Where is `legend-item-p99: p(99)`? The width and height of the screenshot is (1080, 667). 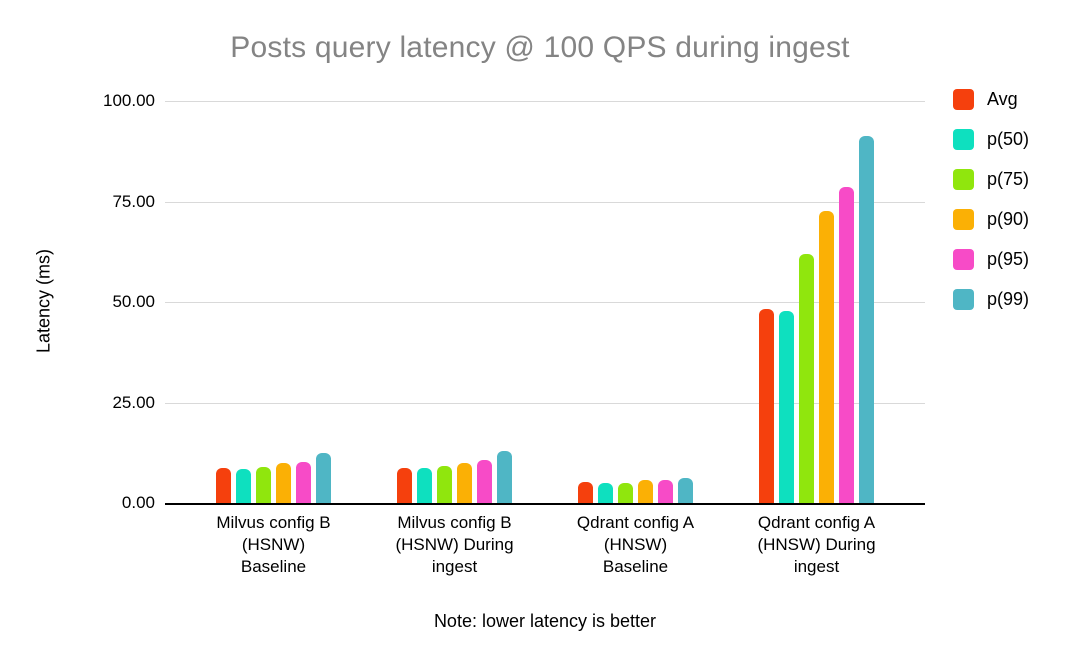 legend-item-p99: p(99) is located at coordinates (991, 299).